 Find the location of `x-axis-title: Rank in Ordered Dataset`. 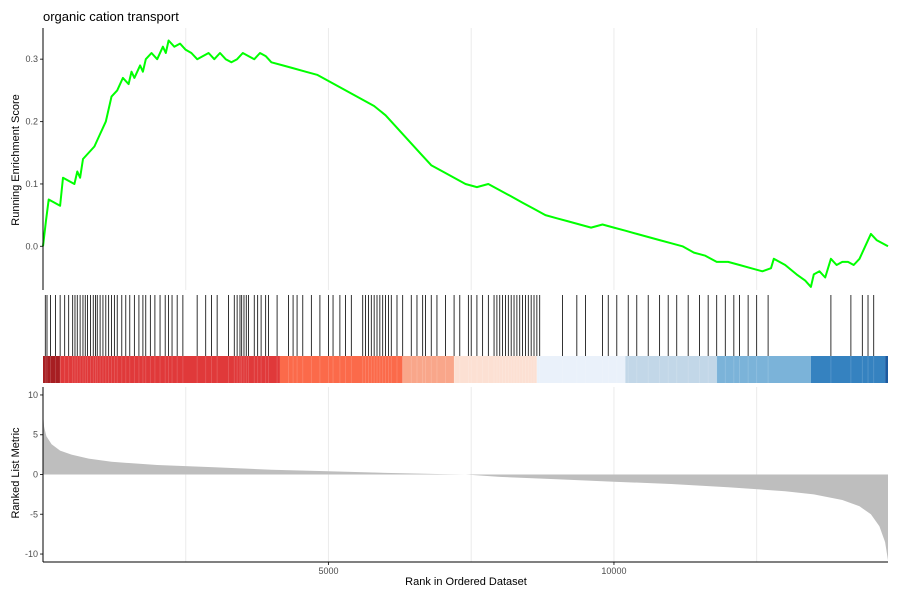

x-axis-title: Rank in Ordered Dataset is located at coordinates (466, 582).